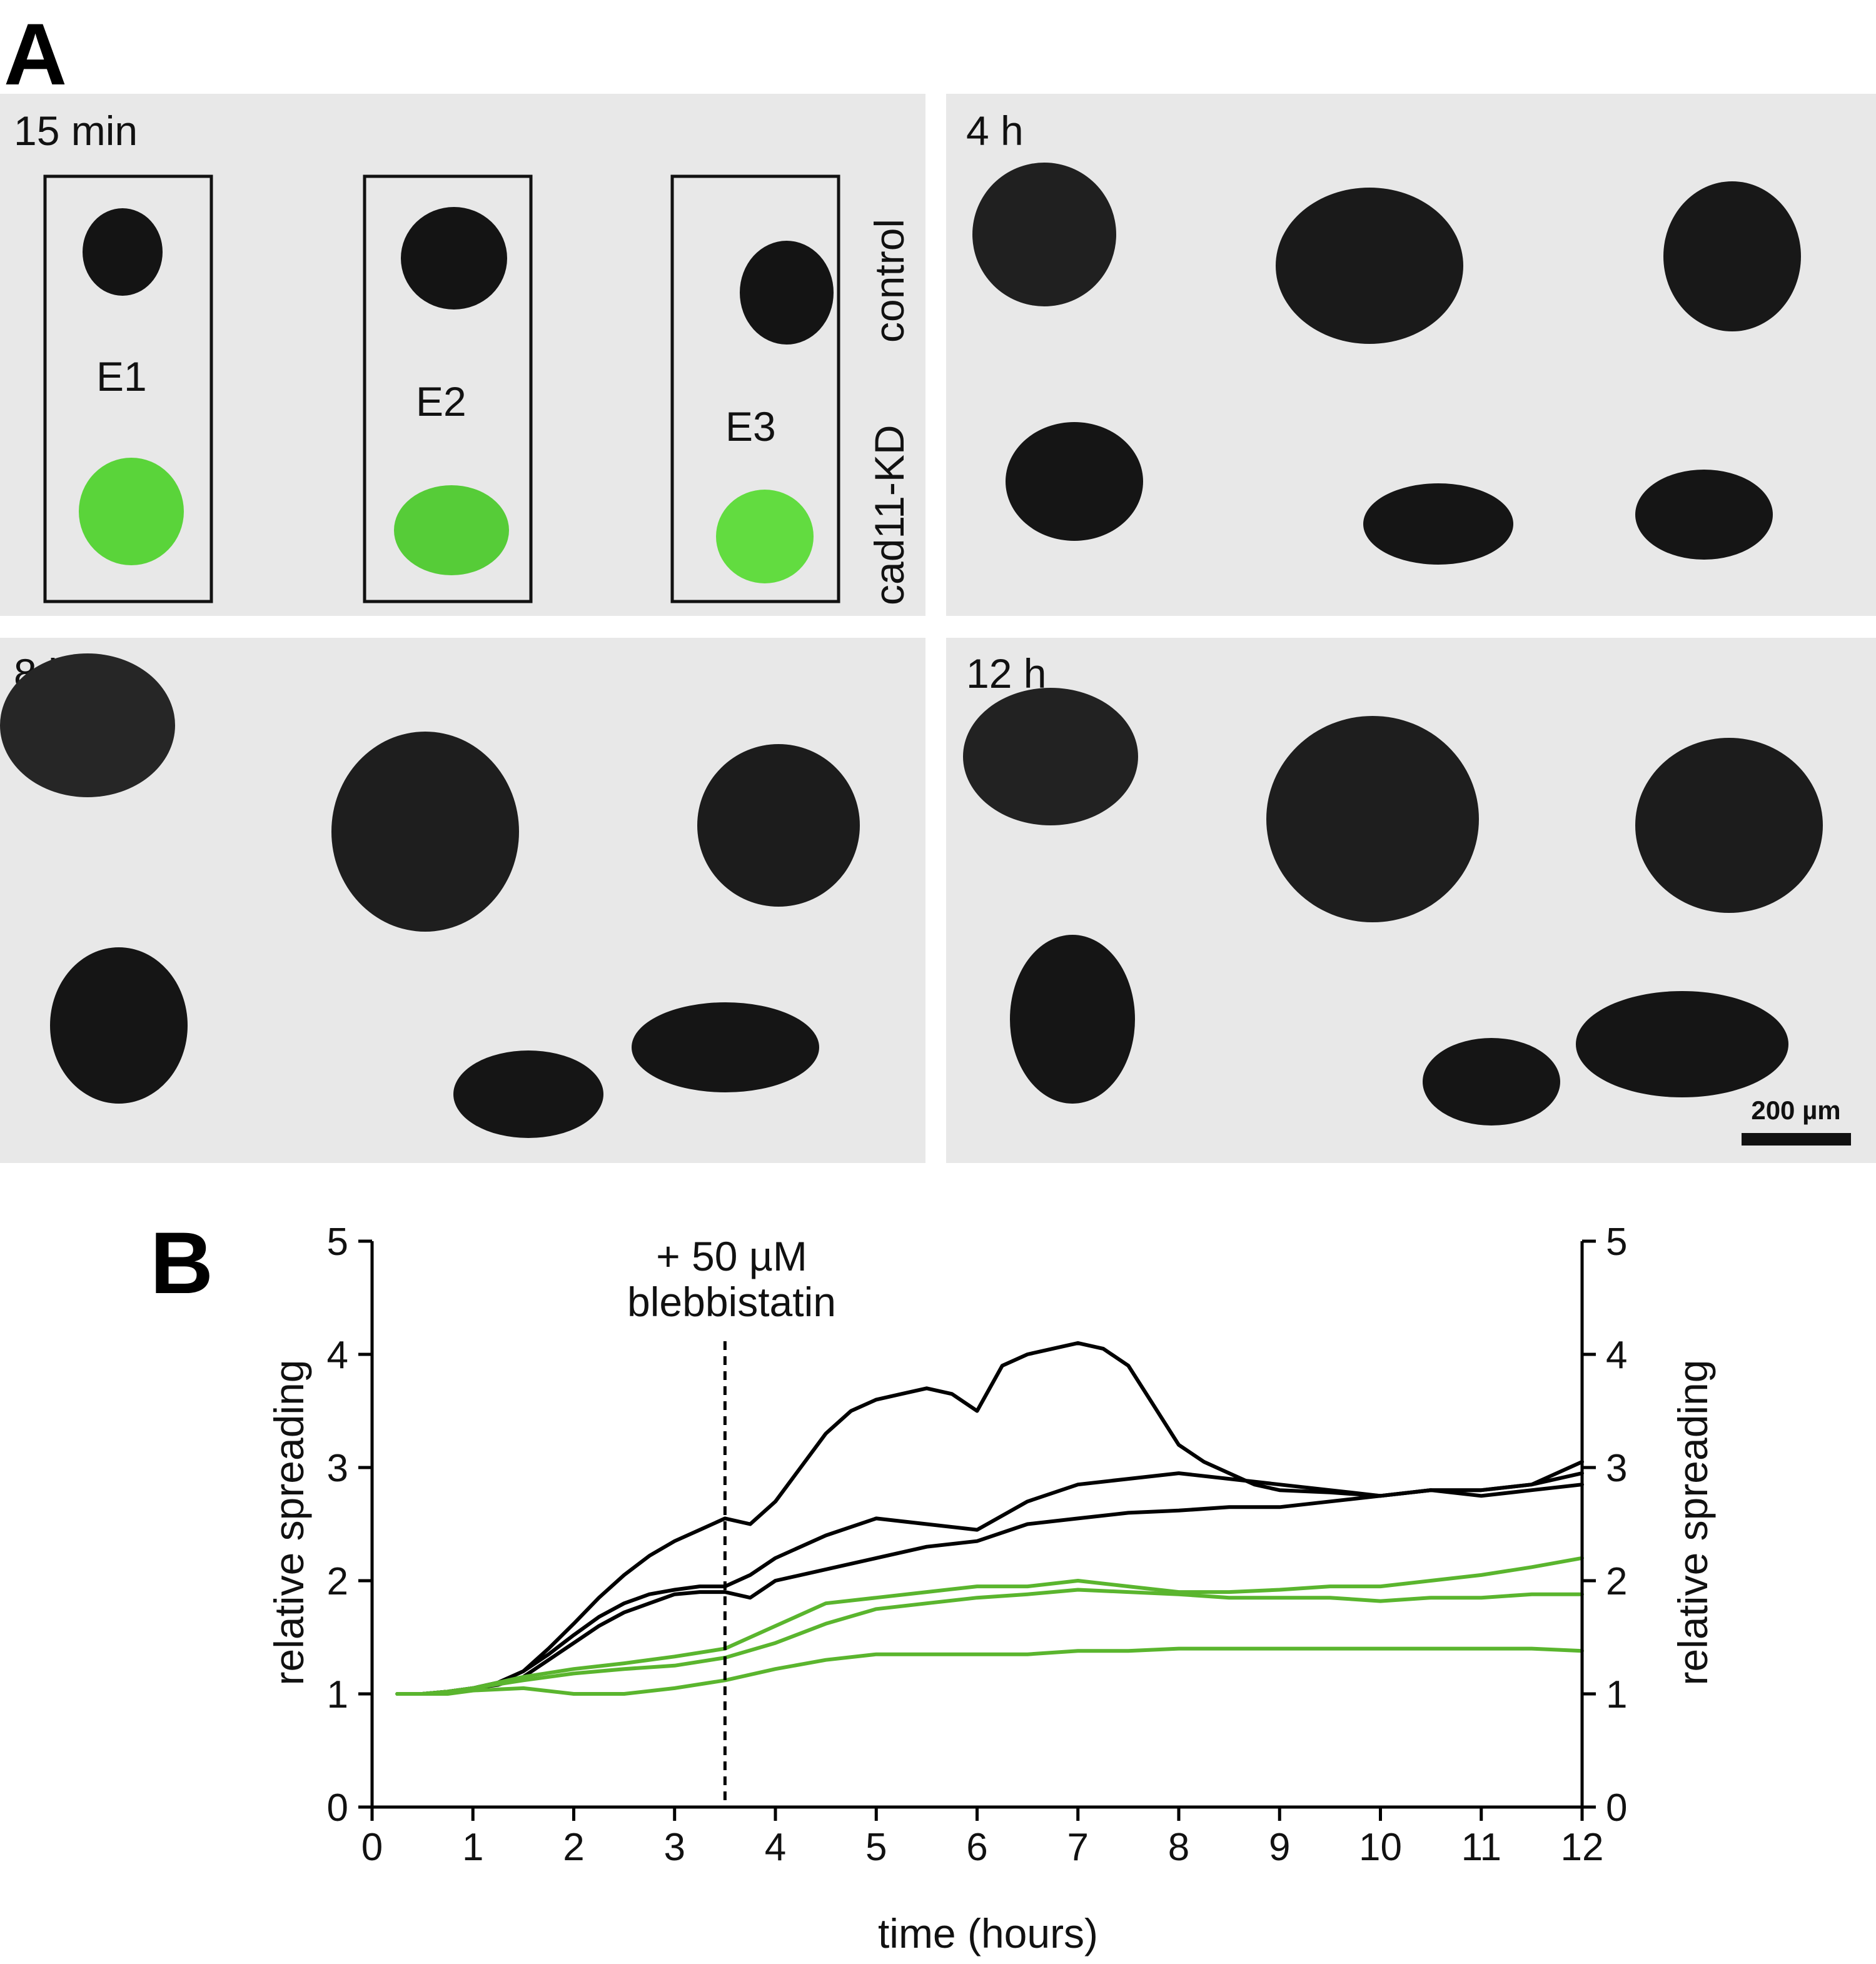 The height and width of the screenshot is (1964, 1876). Describe the element at coordinates (1481, 1848) in the screenshot. I see `x-tick-label: 11` at that location.